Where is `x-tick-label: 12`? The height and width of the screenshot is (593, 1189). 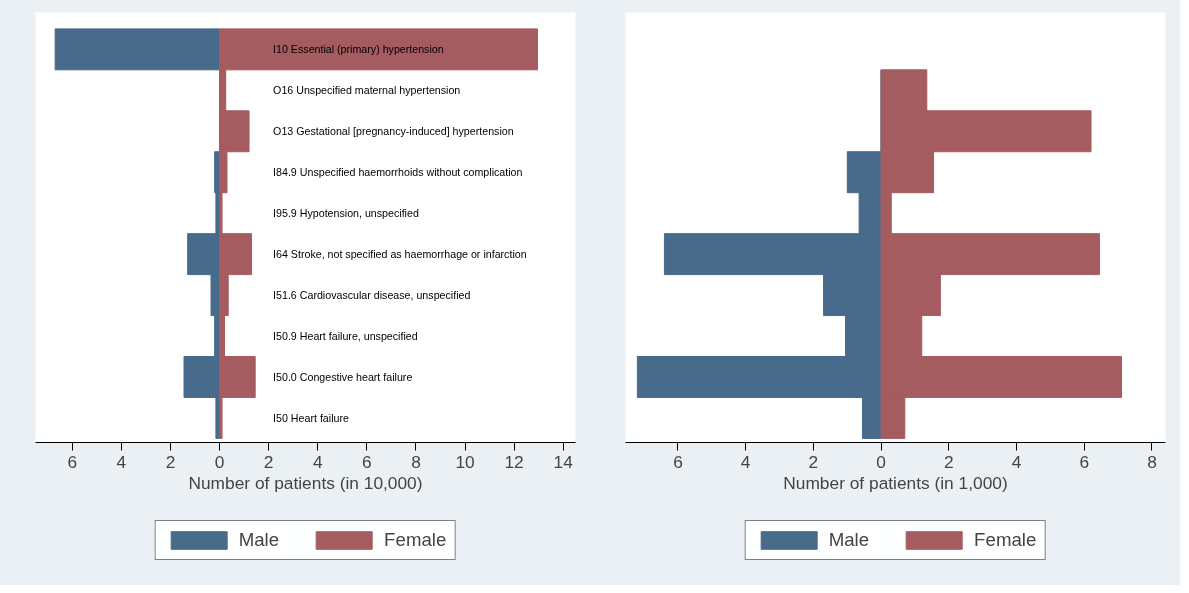
x-tick-label: 12 is located at coordinates (514, 461).